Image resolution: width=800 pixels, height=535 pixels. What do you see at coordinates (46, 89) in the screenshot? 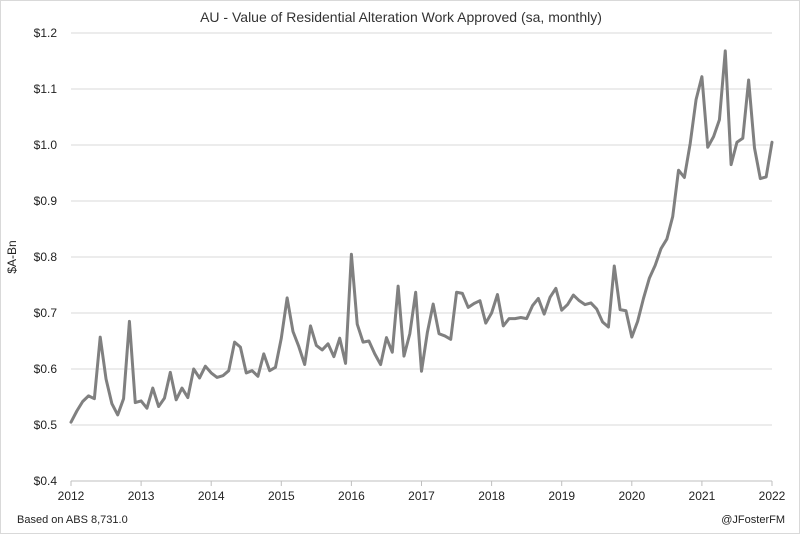
I see `y-tick-label: $1.1` at bounding box center [46, 89].